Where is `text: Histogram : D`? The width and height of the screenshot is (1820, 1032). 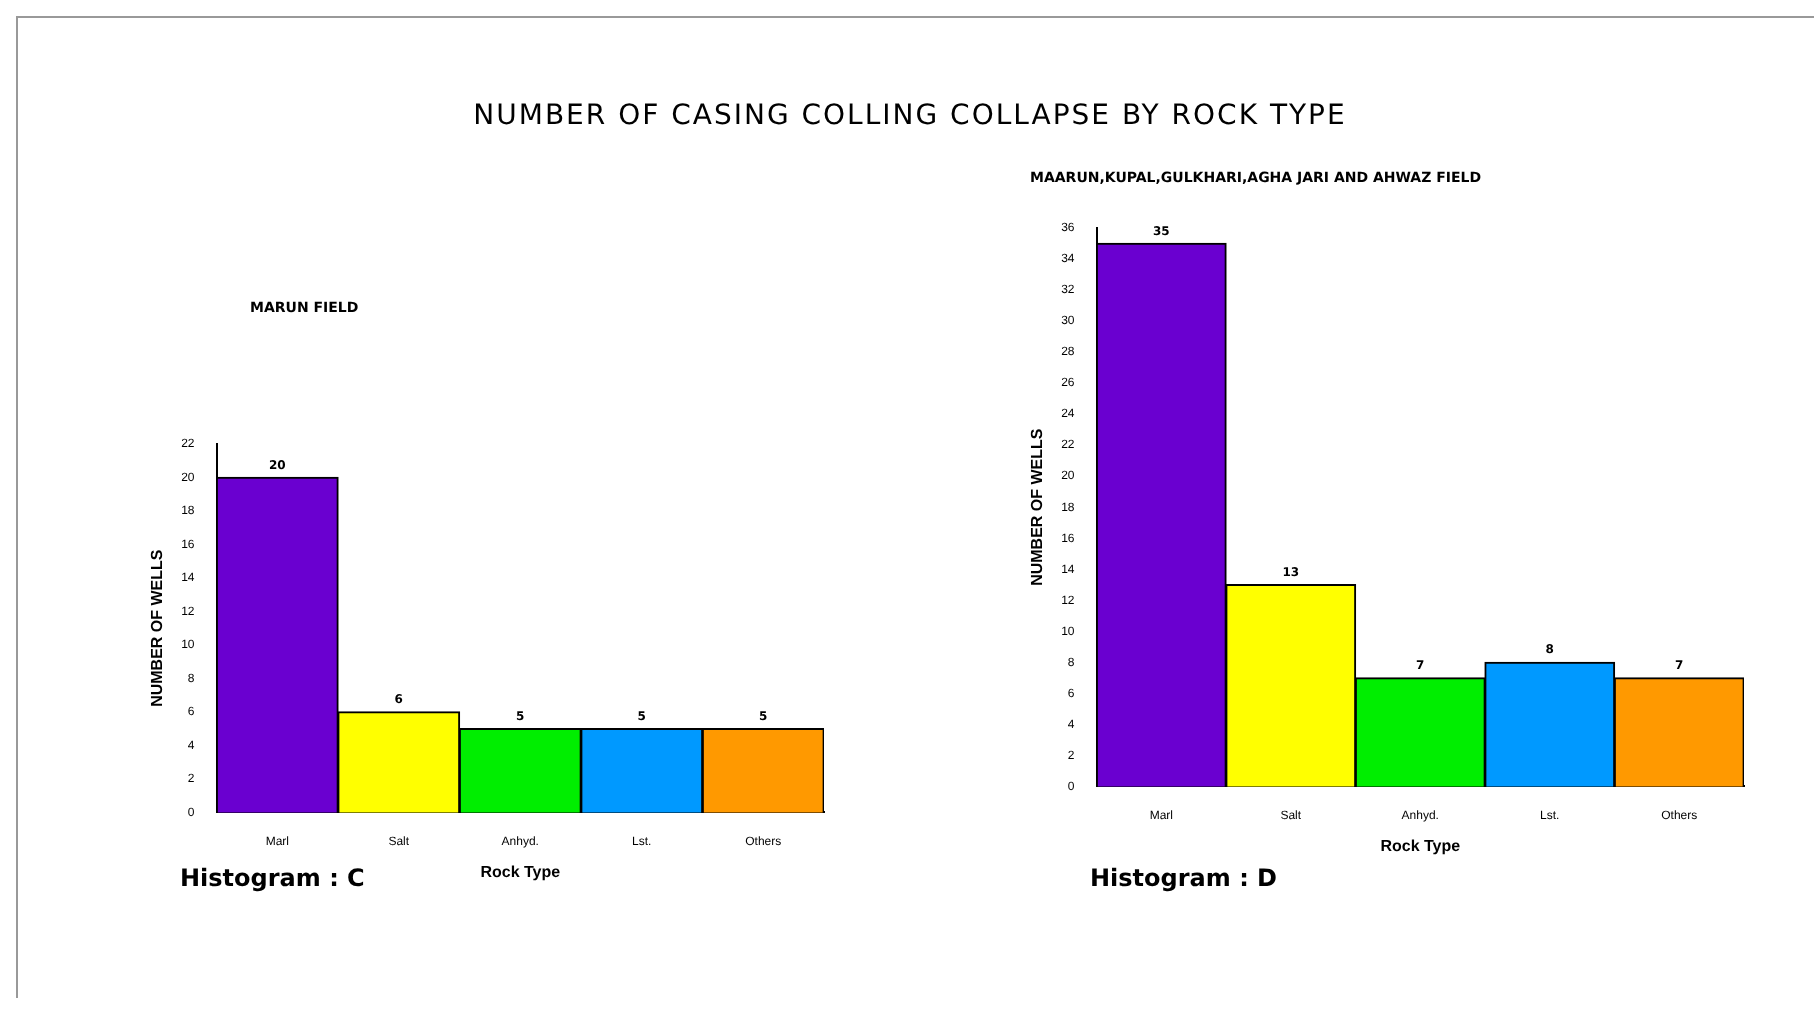
text: Histogram : D is located at coordinates (1184, 878).